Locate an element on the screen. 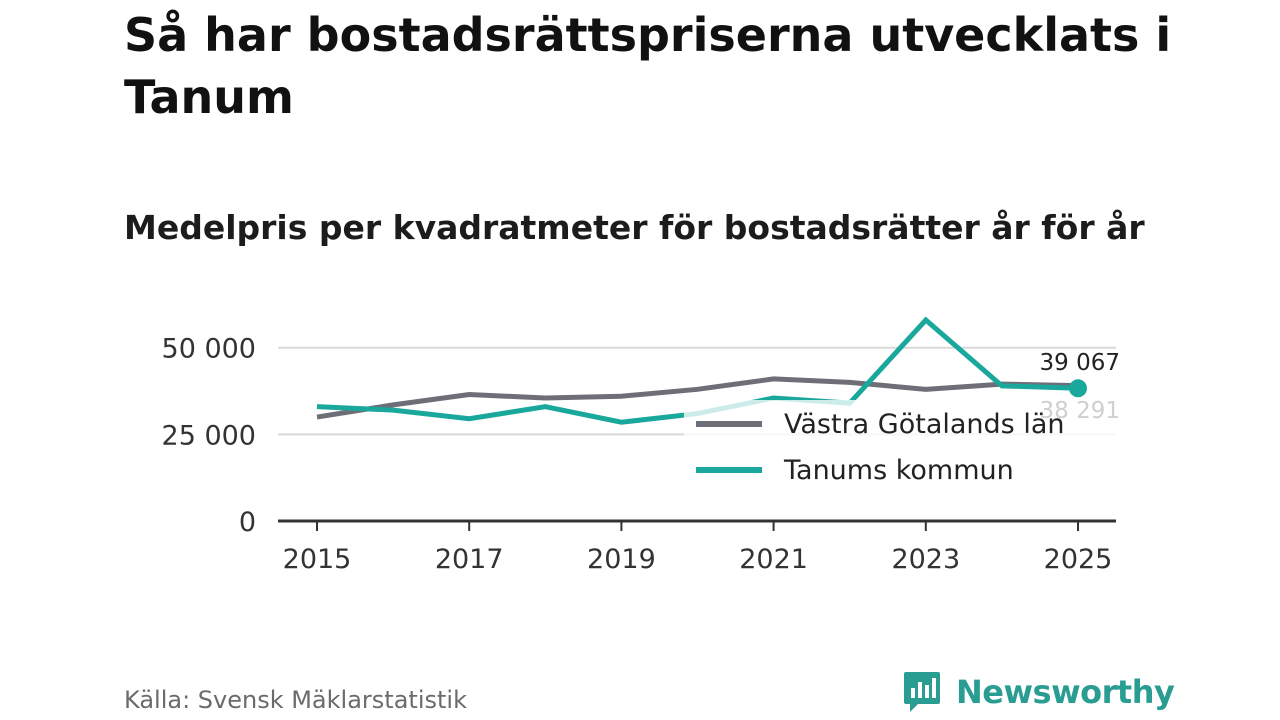 The width and height of the screenshot is (1280, 720). y-tick-label-25000: 25 000 is located at coordinates (209, 435).